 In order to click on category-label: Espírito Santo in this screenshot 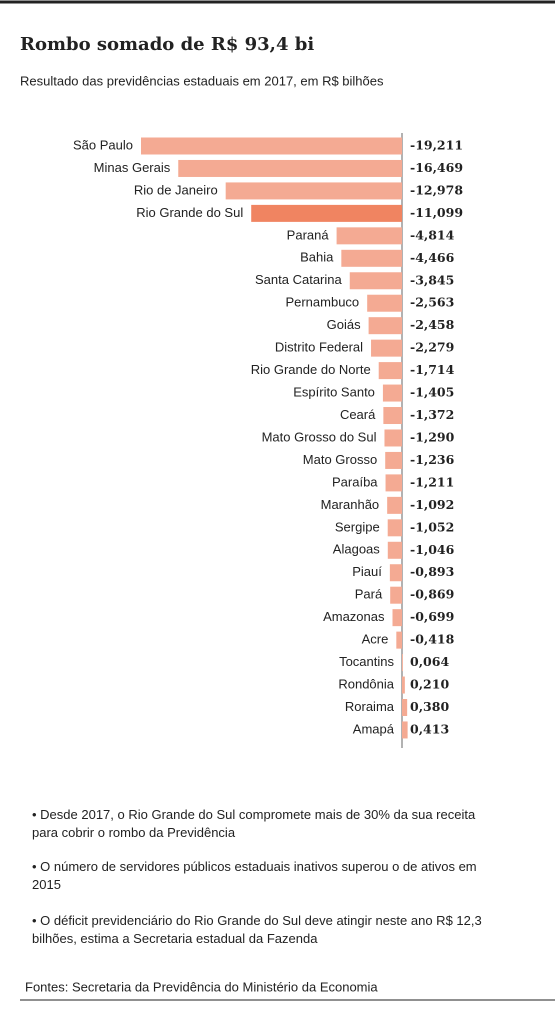, I will do `click(334, 391)`.